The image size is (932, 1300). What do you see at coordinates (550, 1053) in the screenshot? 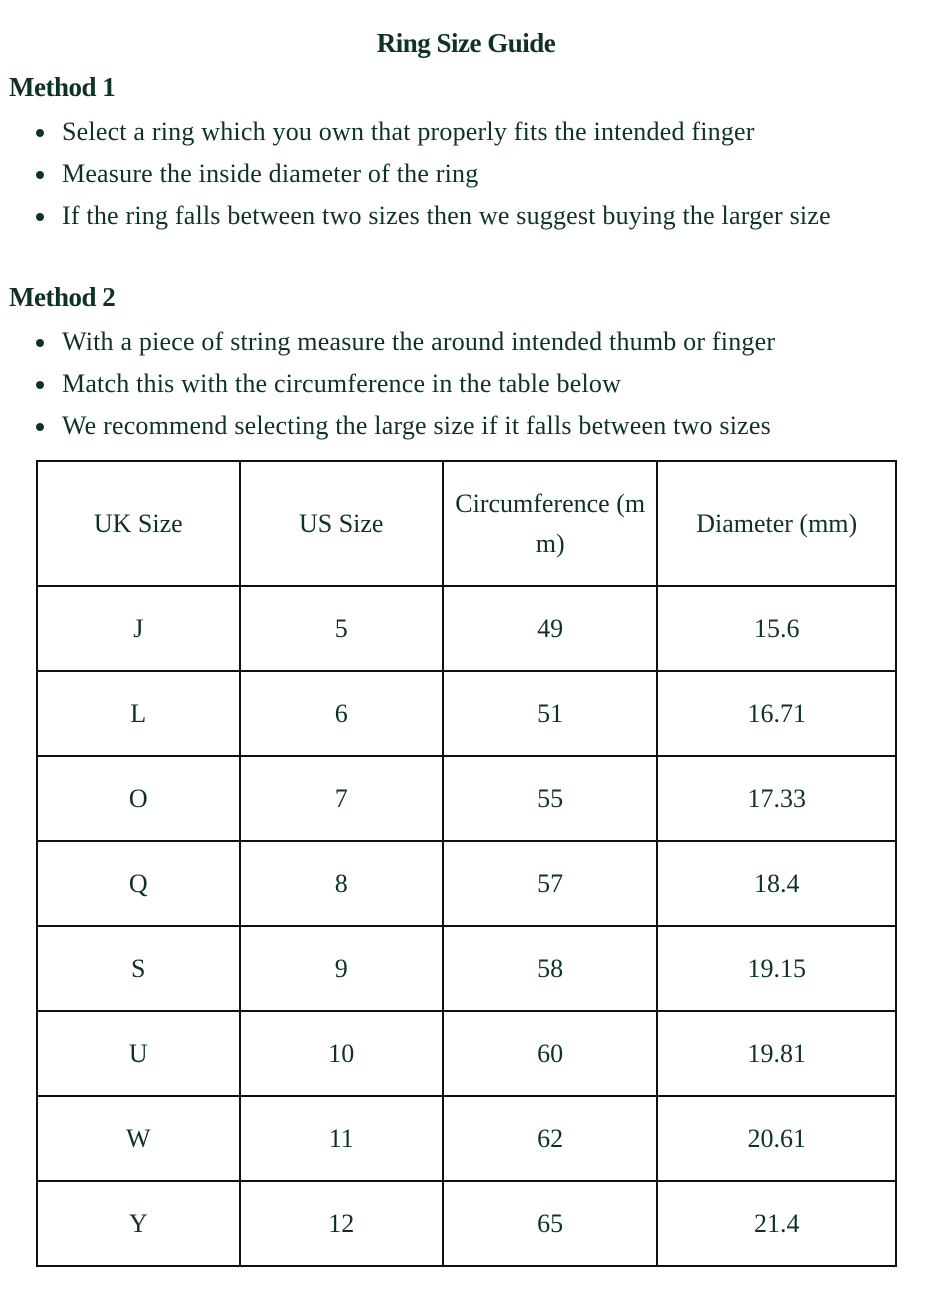
I see `cell-circumference: 60` at bounding box center [550, 1053].